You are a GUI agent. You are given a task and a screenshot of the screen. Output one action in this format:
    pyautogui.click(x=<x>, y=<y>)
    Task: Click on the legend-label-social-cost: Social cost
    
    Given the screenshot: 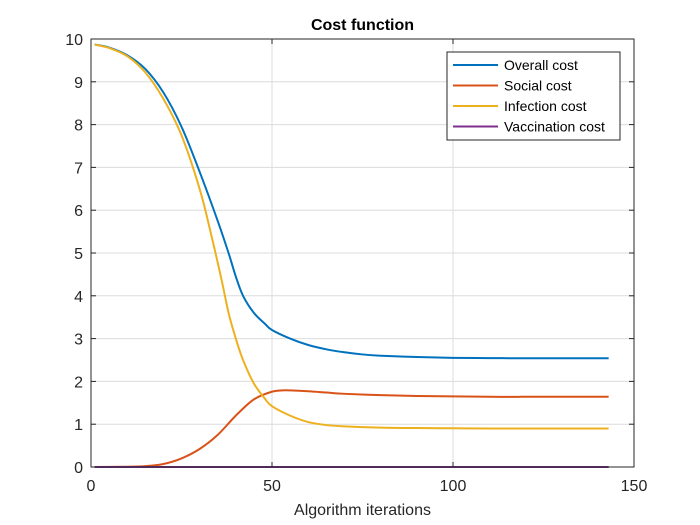 What is the action you would take?
    pyautogui.click(x=538, y=86)
    